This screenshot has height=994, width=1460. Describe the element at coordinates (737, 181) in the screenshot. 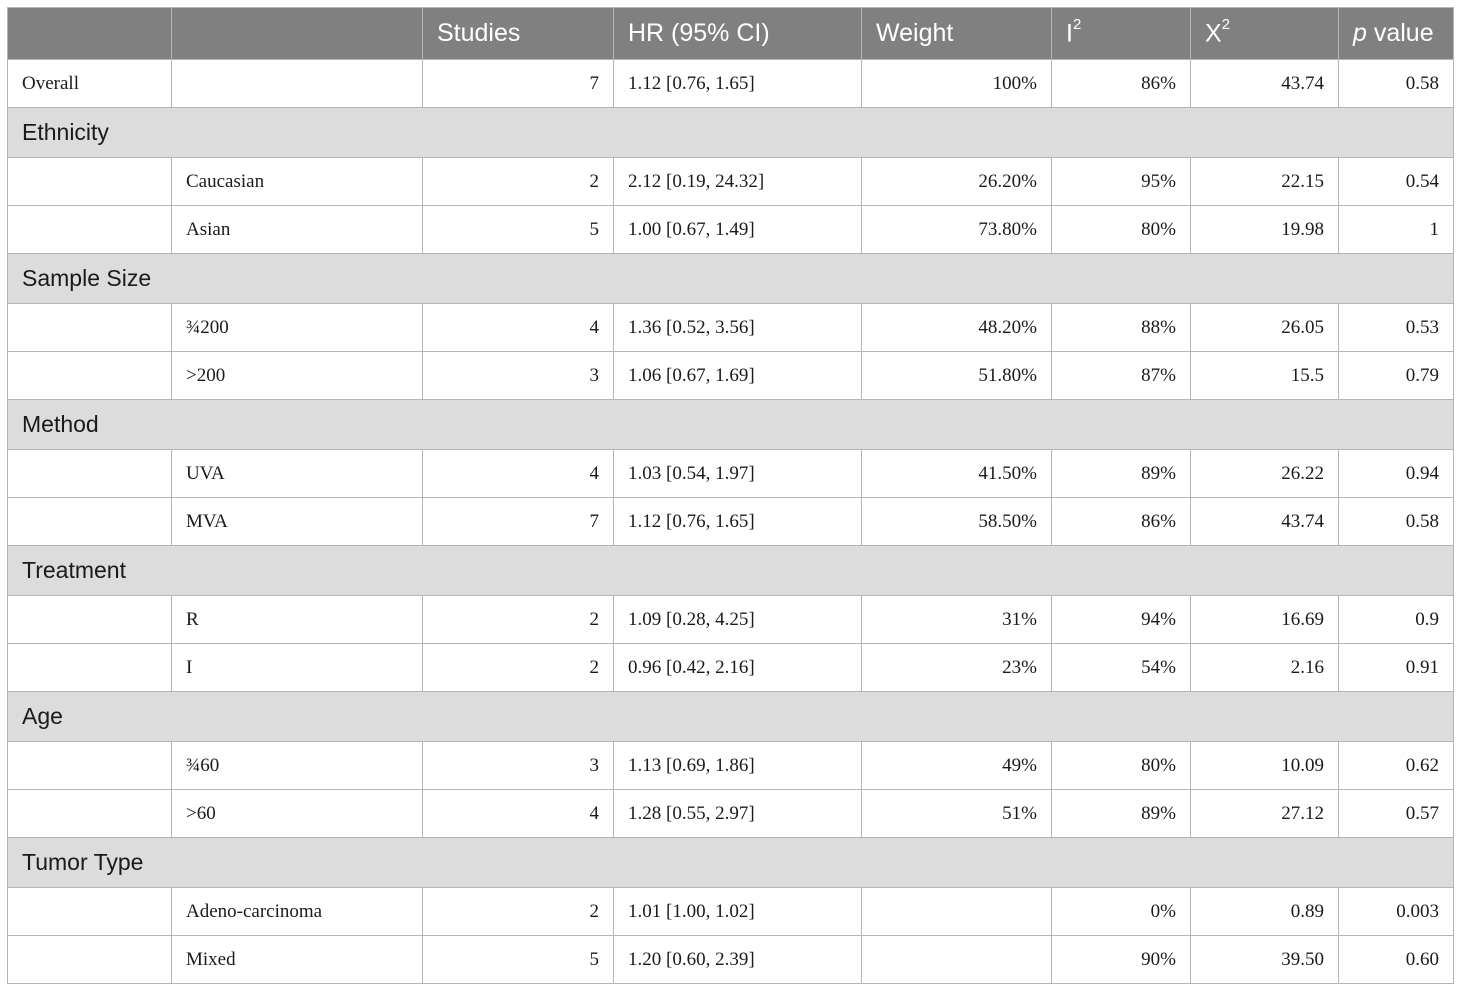

I see `row-hr: 2.12 [0.19, 24.32]` at that location.